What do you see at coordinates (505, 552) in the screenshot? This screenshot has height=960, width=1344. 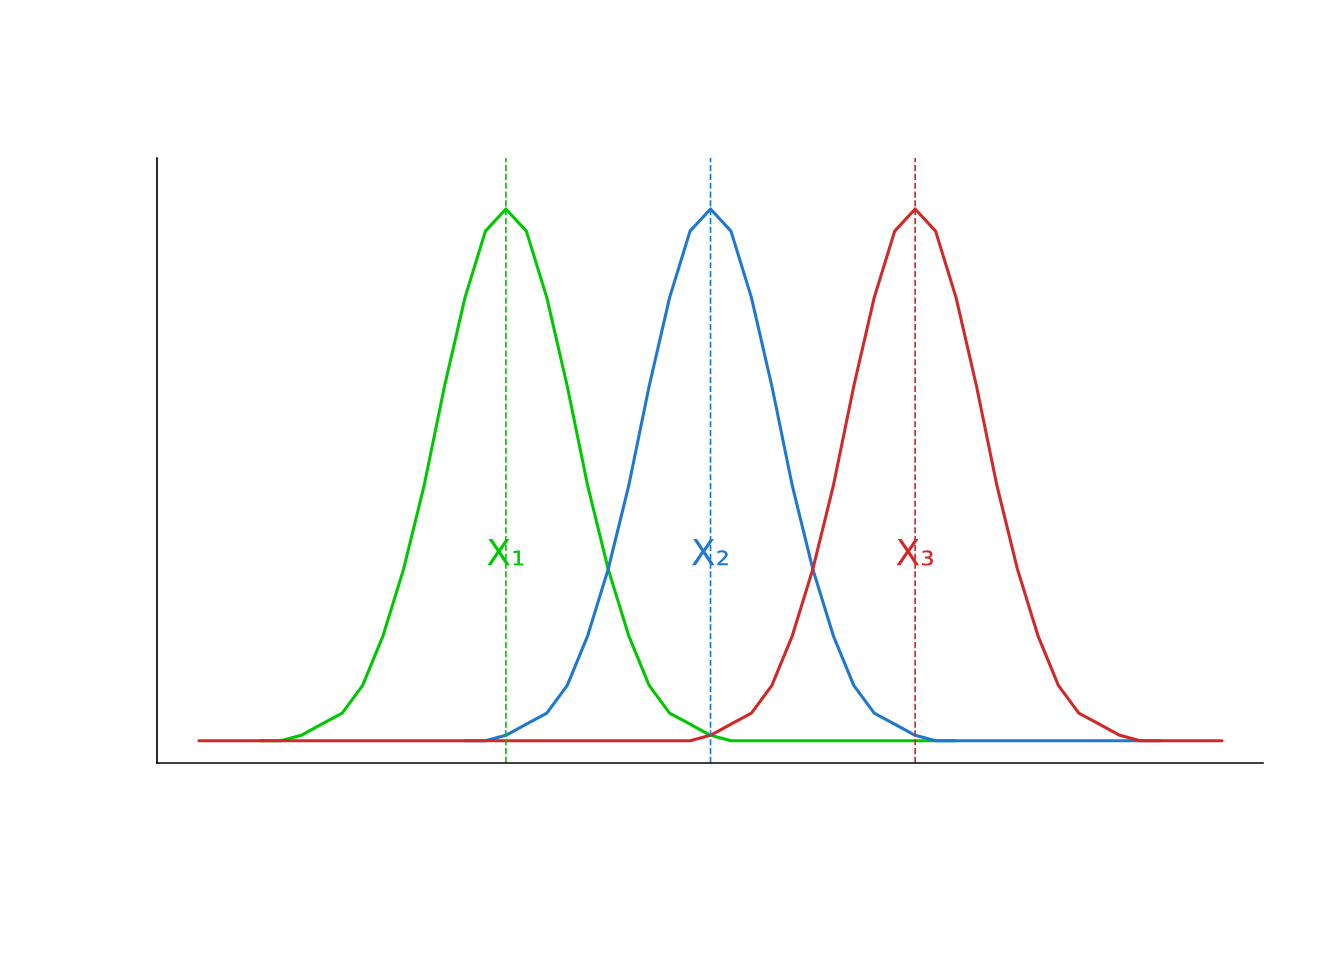 I see `annotation: X₁` at bounding box center [505, 552].